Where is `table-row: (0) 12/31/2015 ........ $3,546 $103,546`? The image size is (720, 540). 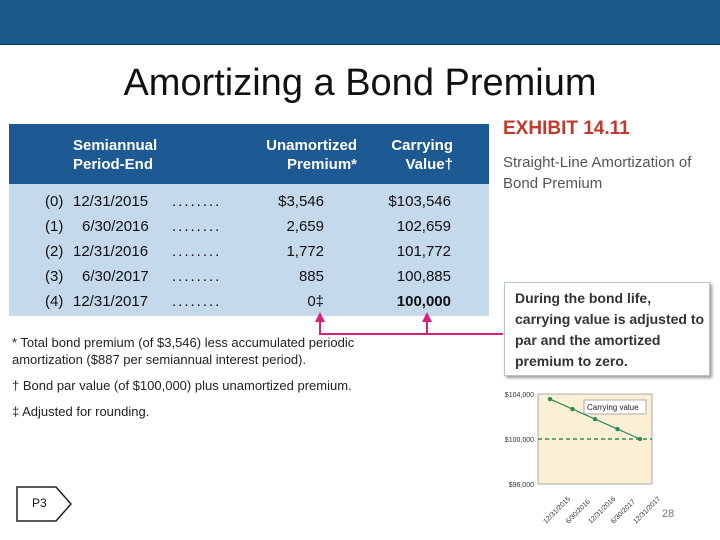
table-row: (0) 12/31/2015 ........ $3,546 $103,546 is located at coordinates (249, 201).